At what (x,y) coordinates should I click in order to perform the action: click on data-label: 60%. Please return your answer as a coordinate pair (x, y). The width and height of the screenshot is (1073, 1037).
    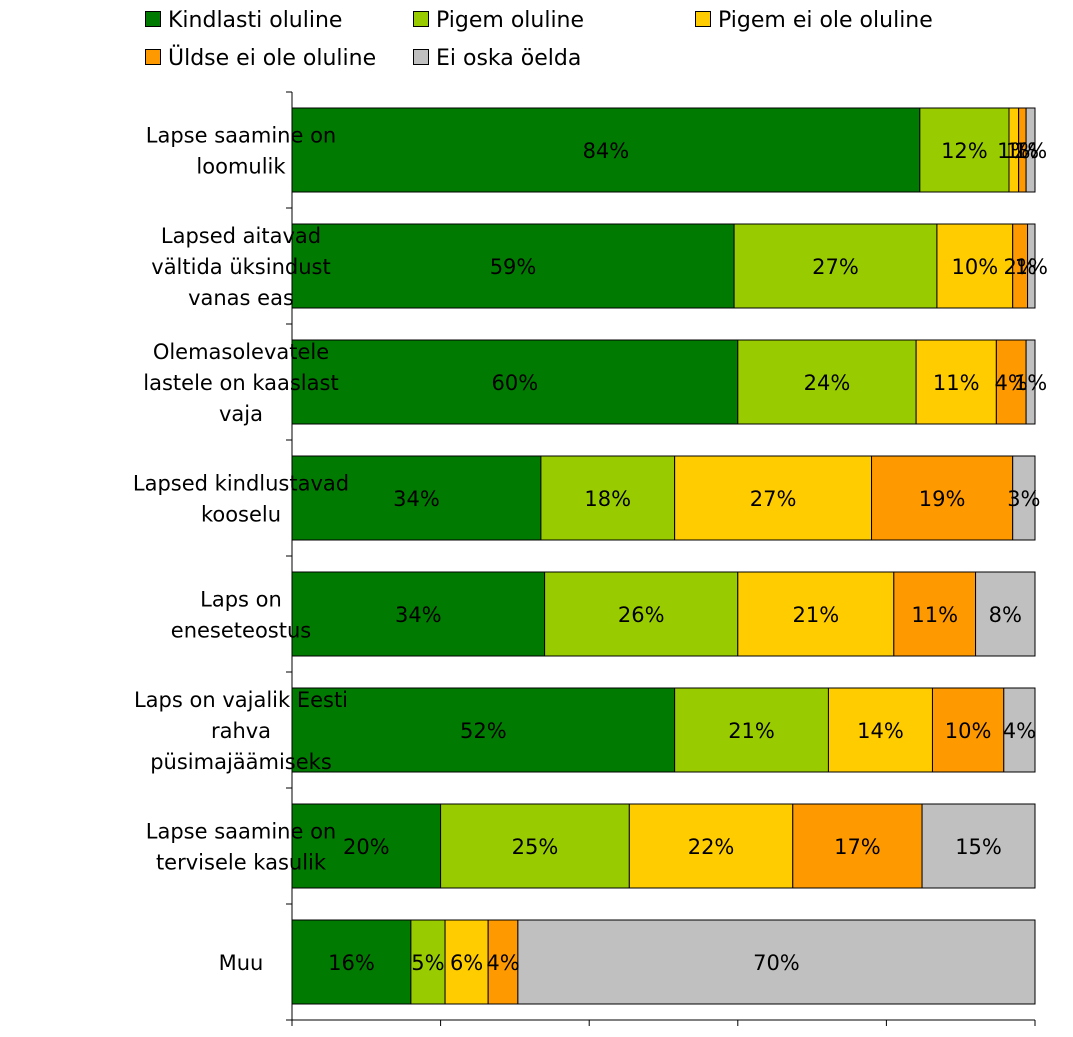
    Looking at the image, I should click on (515, 383).